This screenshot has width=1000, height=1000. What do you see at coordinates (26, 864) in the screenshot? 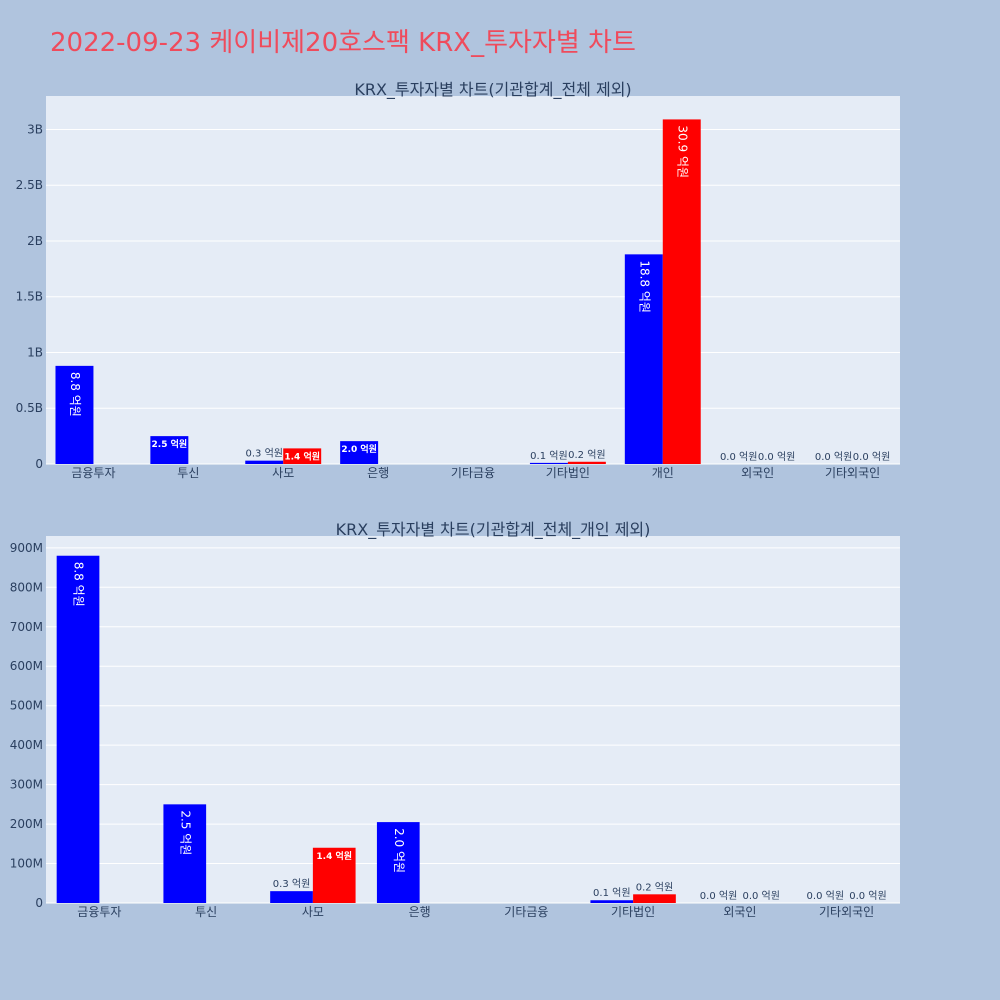
I see `y-tick-label: 100M` at bounding box center [26, 864].